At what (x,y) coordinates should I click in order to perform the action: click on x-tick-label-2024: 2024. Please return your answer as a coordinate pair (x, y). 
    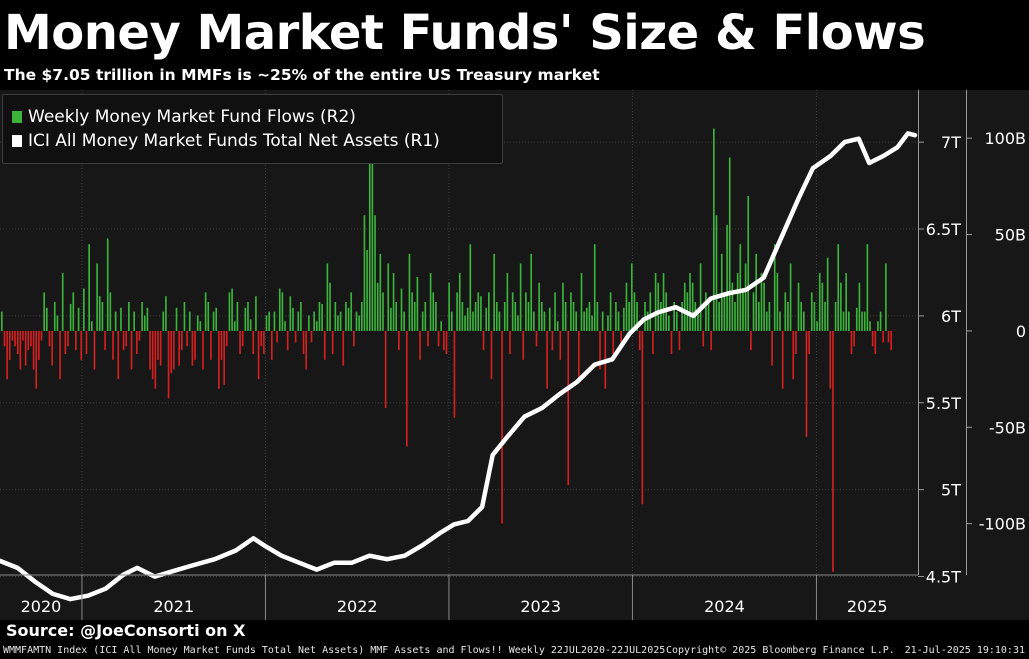
    Looking at the image, I should click on (724, 606).